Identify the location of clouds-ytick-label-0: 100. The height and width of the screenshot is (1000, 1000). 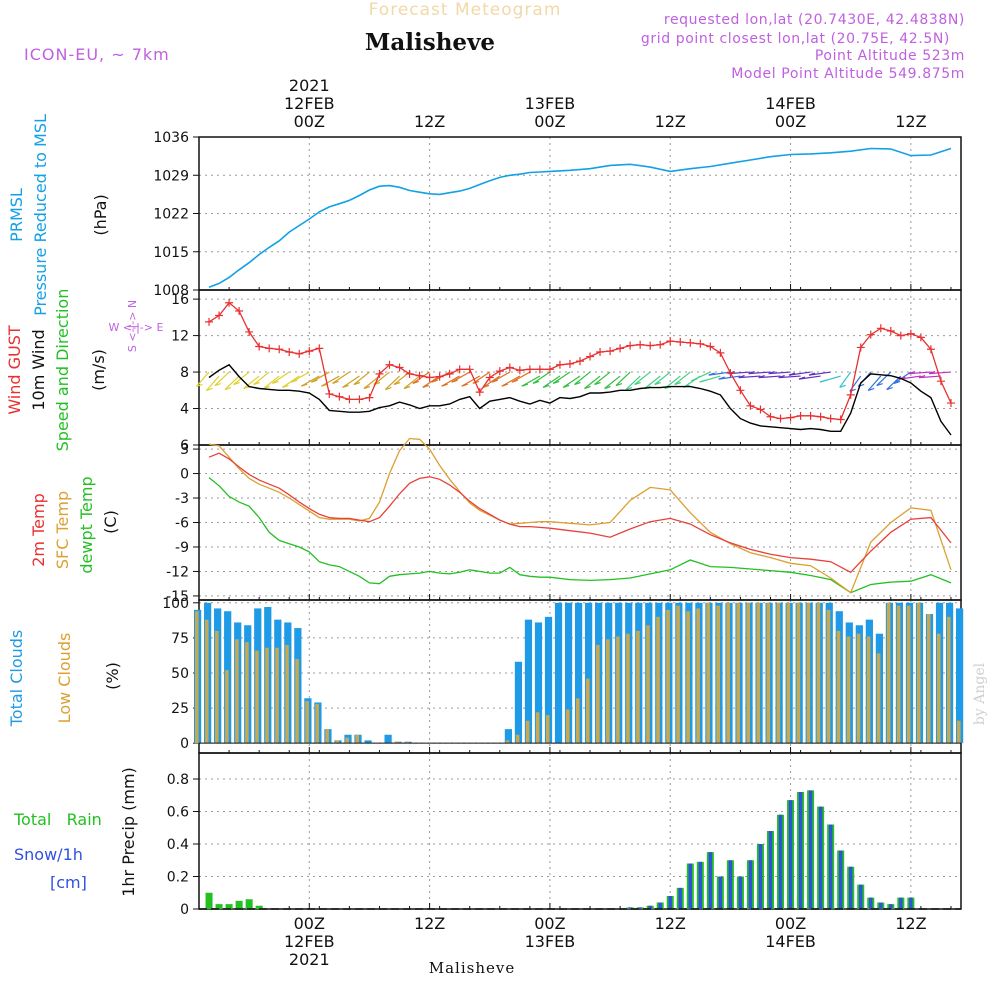
(175, 604).